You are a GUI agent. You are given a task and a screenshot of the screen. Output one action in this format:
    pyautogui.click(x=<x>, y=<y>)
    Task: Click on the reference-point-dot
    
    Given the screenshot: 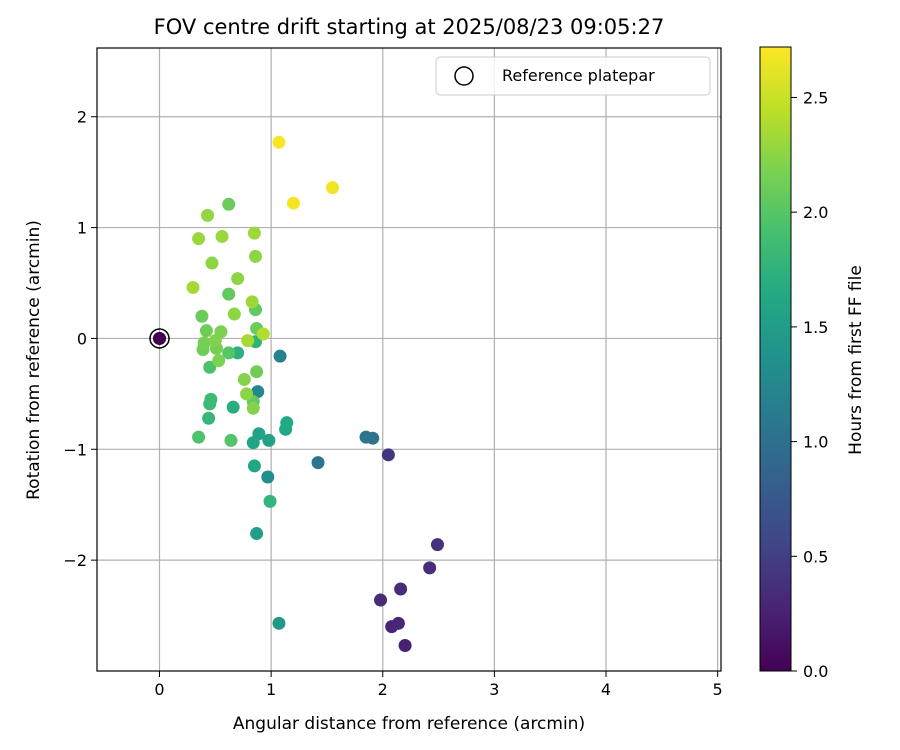 What is the action you would take?
    pyautogui.click(x=160, y=338)
    